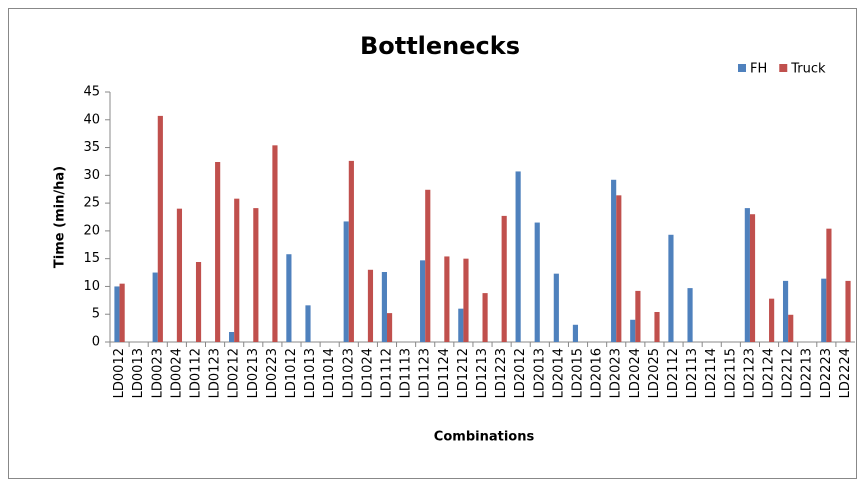  Describe the element at coordinates (91, 175) in the screenshot. I see `y-tick-label: 30` at that location.